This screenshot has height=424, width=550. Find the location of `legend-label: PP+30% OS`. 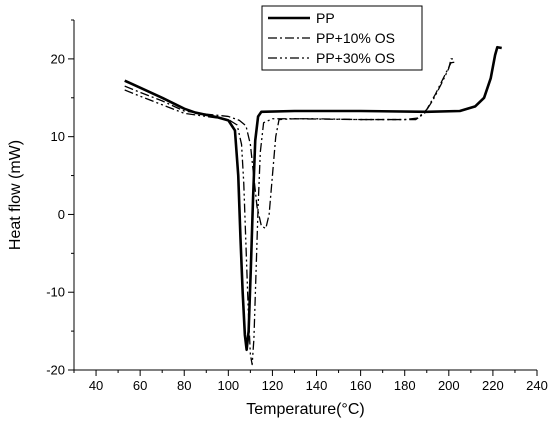

legend-label: PP+30% OS is located at coordinates (355, 58).